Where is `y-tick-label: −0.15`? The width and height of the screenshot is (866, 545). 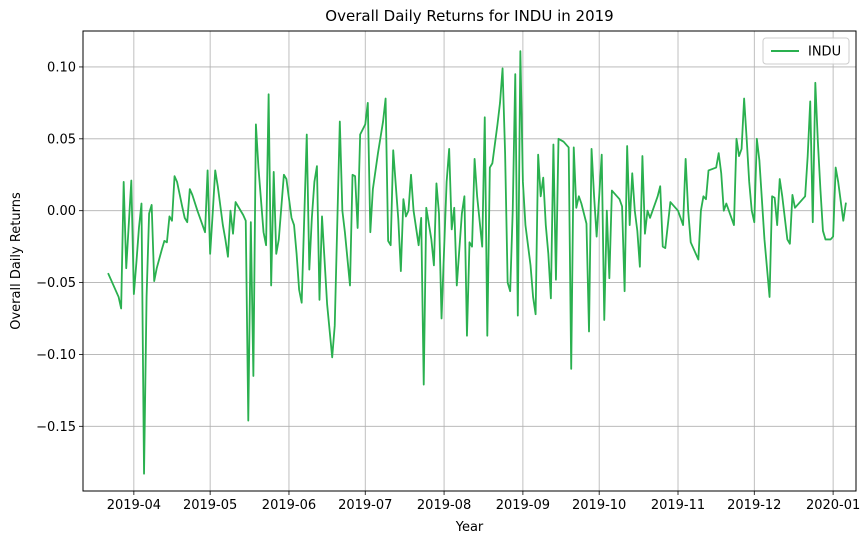
y-tick-label: −0.15 is located at coordinates (56, 427).